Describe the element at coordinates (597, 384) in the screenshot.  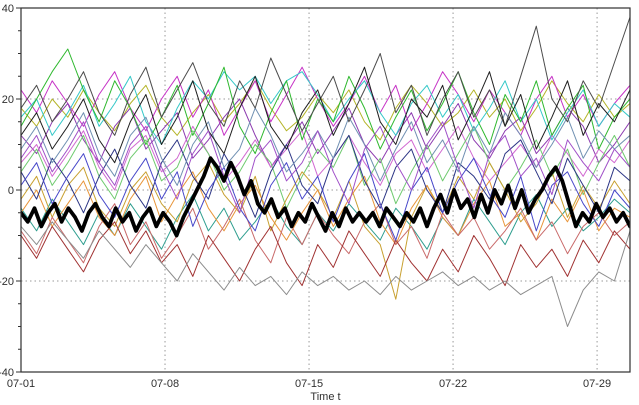
I see `x-tick-label: 07-29` at that location.